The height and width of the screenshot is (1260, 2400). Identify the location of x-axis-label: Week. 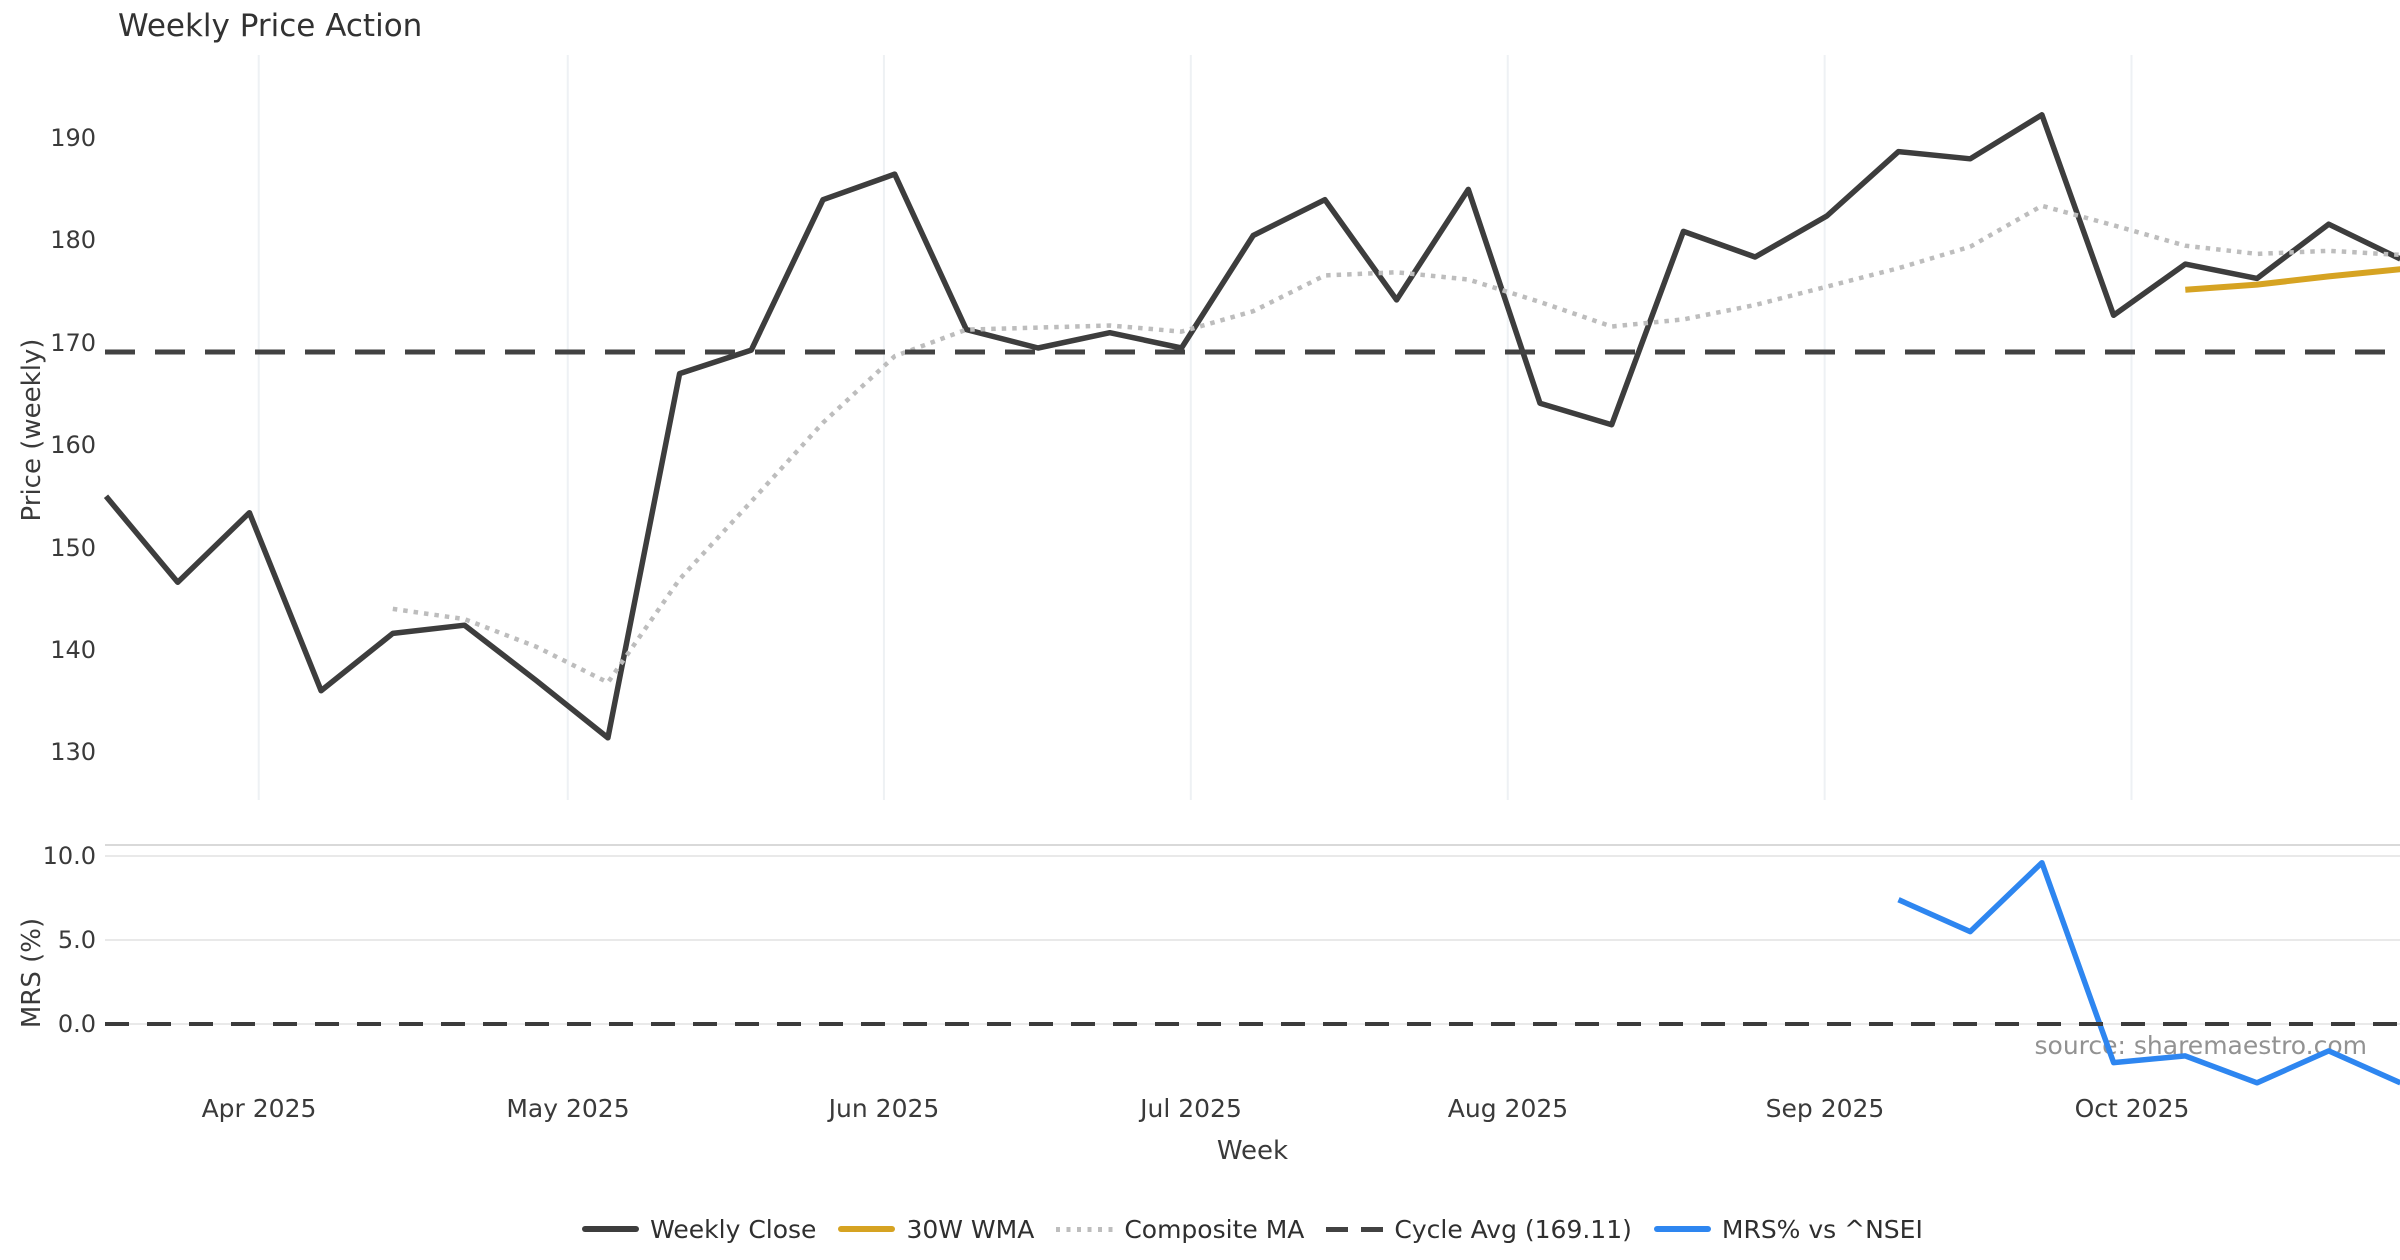
(1252, 1151).